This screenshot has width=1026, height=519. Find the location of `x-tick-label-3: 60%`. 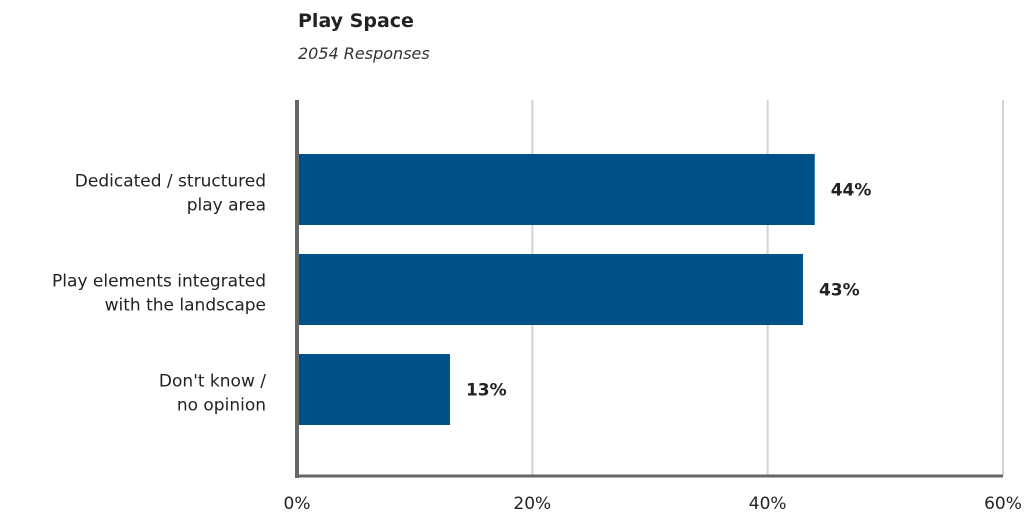

x-tick-label-3: 60% is located at coordinates (1003, 504).